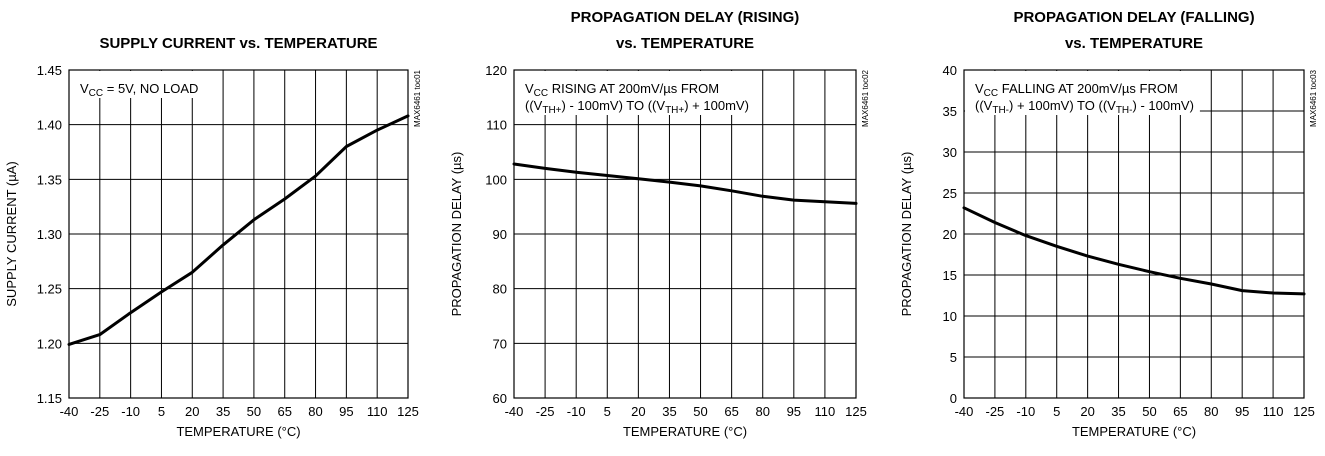 The image size is (1325, 456). What do you see at coordinates (496, 125) in the screenshot?
I see `y-tick-label: 110` at bounding box center [496, 125].